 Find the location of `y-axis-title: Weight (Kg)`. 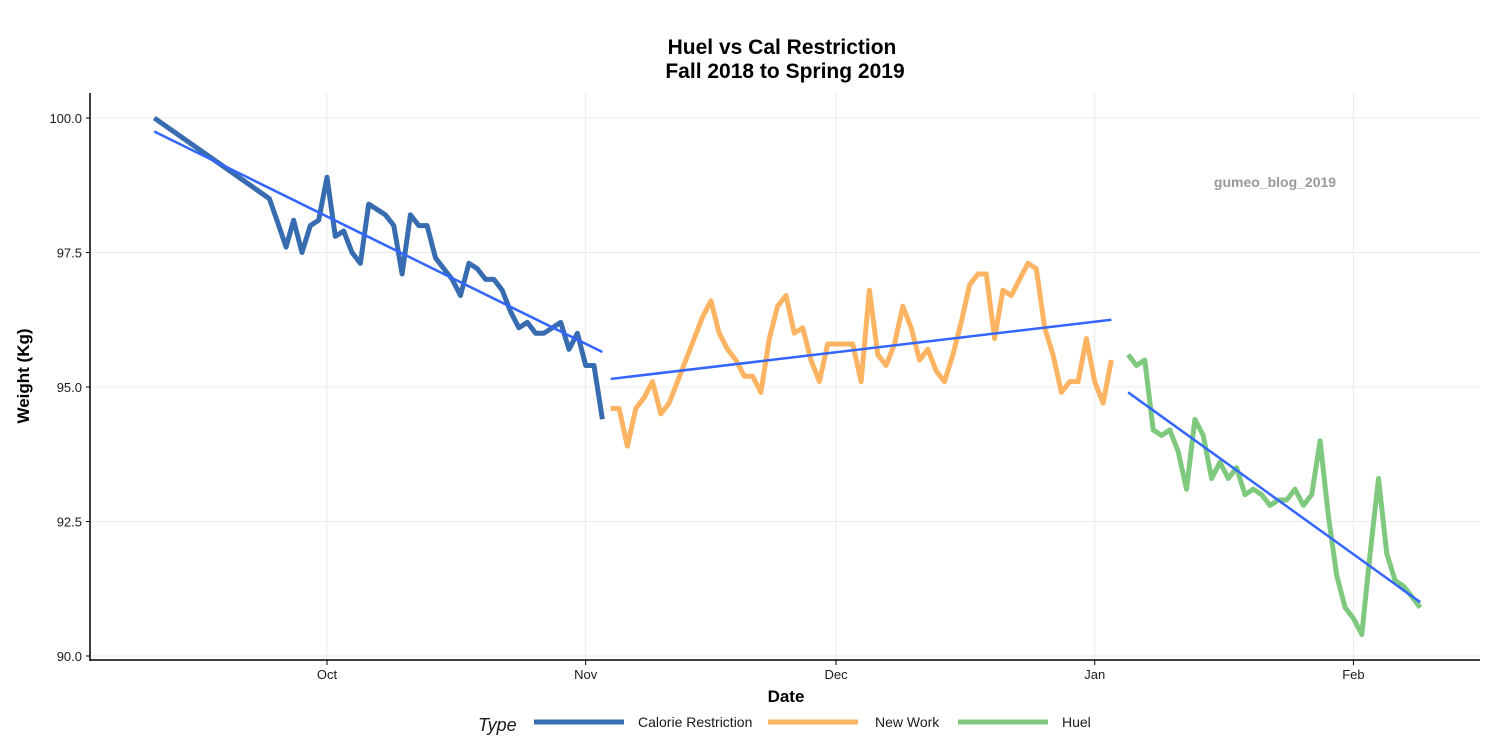

y-axis-title: Weight (Kg) is located at coordinates (23, 375).